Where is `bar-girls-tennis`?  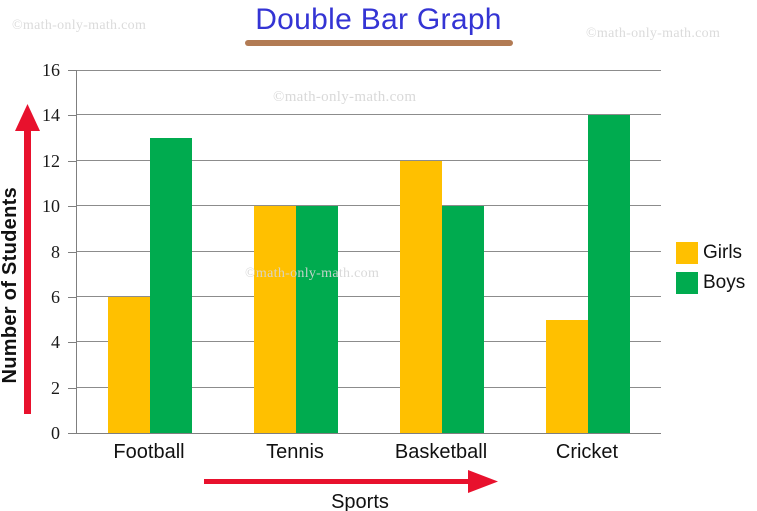
bar-girls-tennis is located at coordinates (275, 319).